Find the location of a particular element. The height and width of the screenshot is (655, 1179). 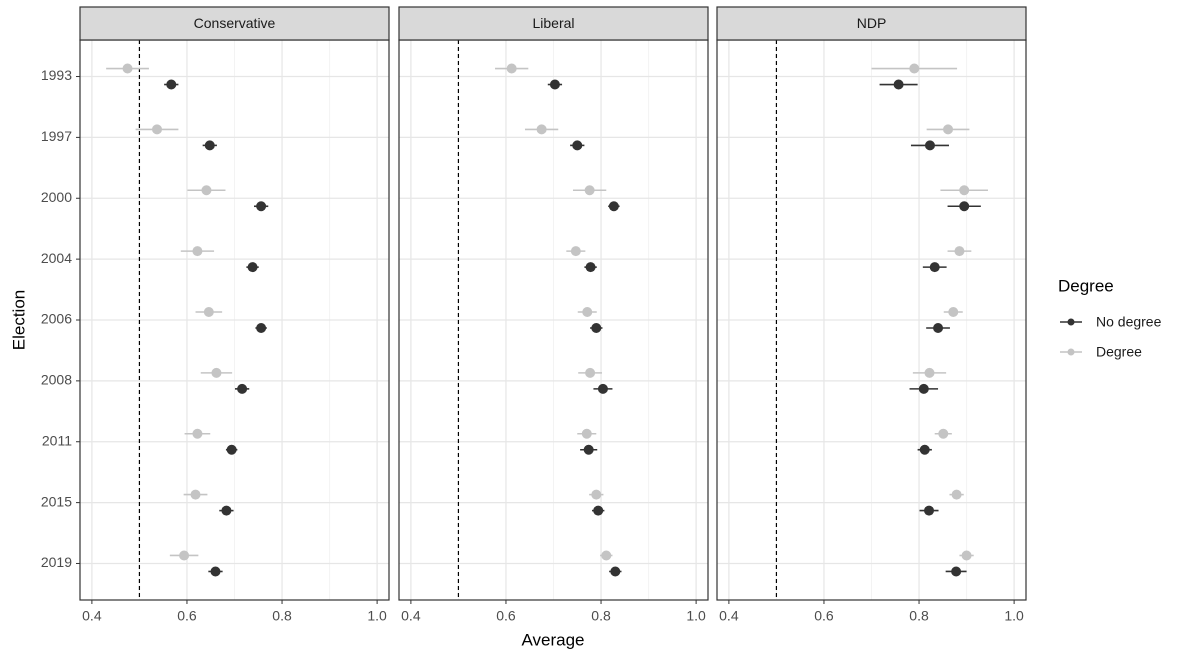

strip-label: NDP is located at coordinates (872, 23).